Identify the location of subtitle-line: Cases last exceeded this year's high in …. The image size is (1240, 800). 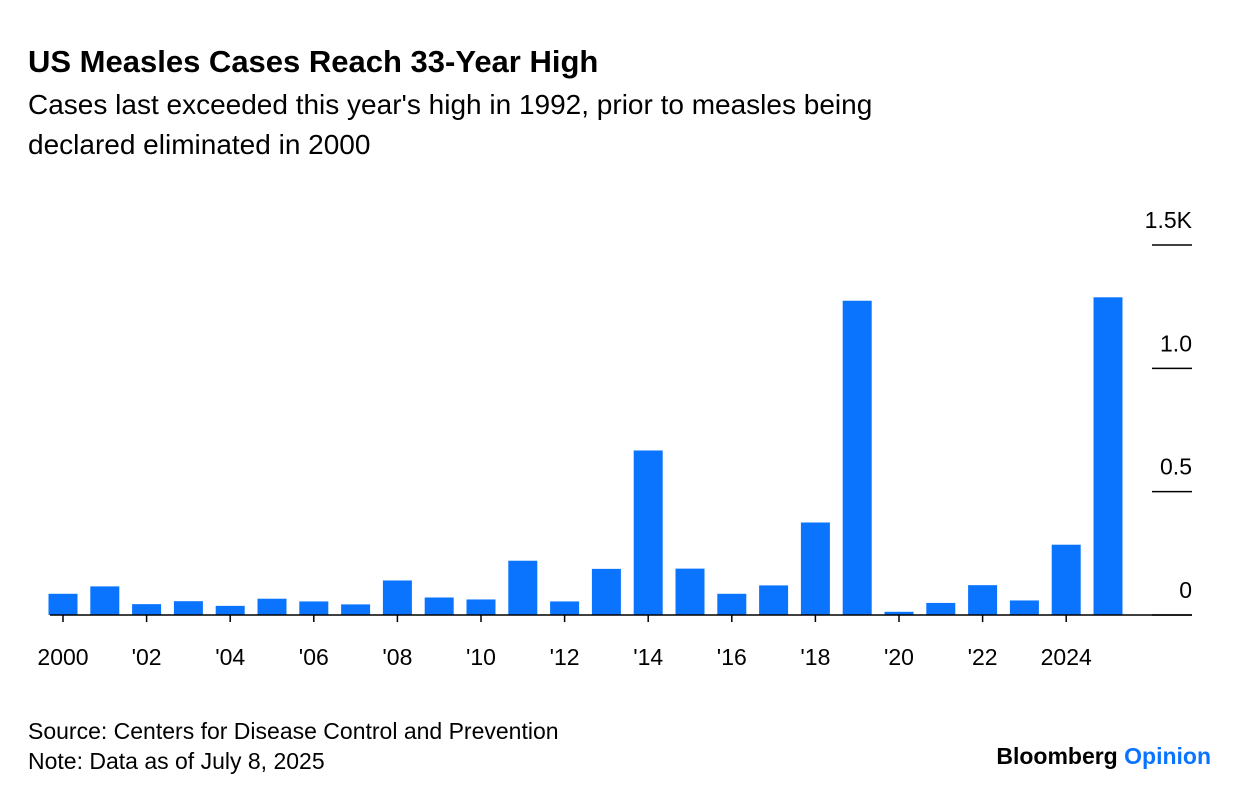
(450, 104).